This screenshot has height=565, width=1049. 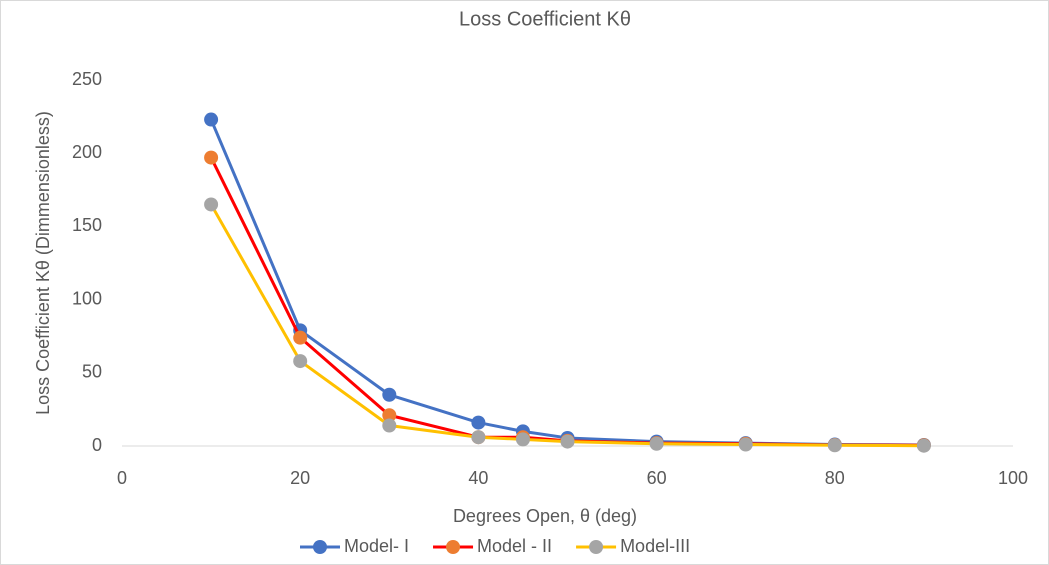 What do you see at coordinates (87, 79) in the screenshot?
I see `y-tick-label: 250` at bounding box center [87, 79].